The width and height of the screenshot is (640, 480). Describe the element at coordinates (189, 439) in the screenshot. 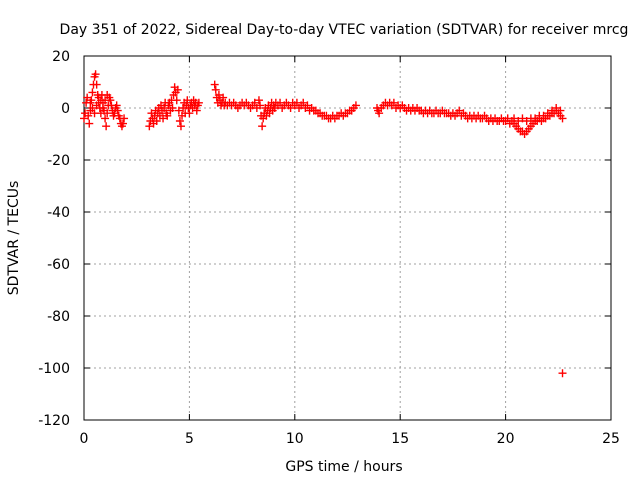

I see `x-tick-label: 5` at that location.